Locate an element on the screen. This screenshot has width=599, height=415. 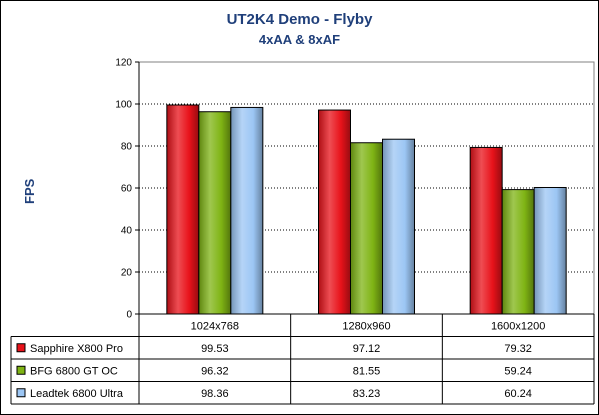
data-label: 83.23 is located at coordinates (367, 394).